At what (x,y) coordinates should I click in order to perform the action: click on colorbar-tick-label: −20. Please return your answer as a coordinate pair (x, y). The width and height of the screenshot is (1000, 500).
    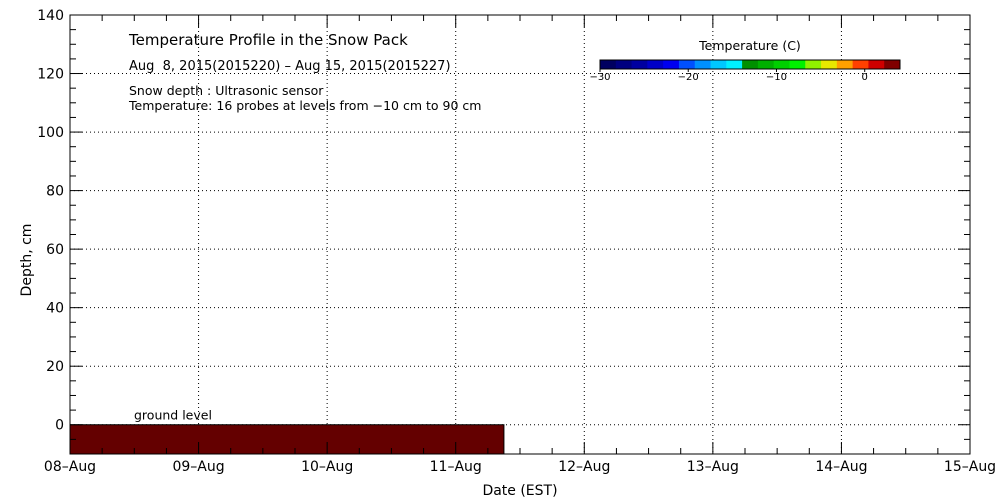
    Looking at the image, I should click on (688, 77).